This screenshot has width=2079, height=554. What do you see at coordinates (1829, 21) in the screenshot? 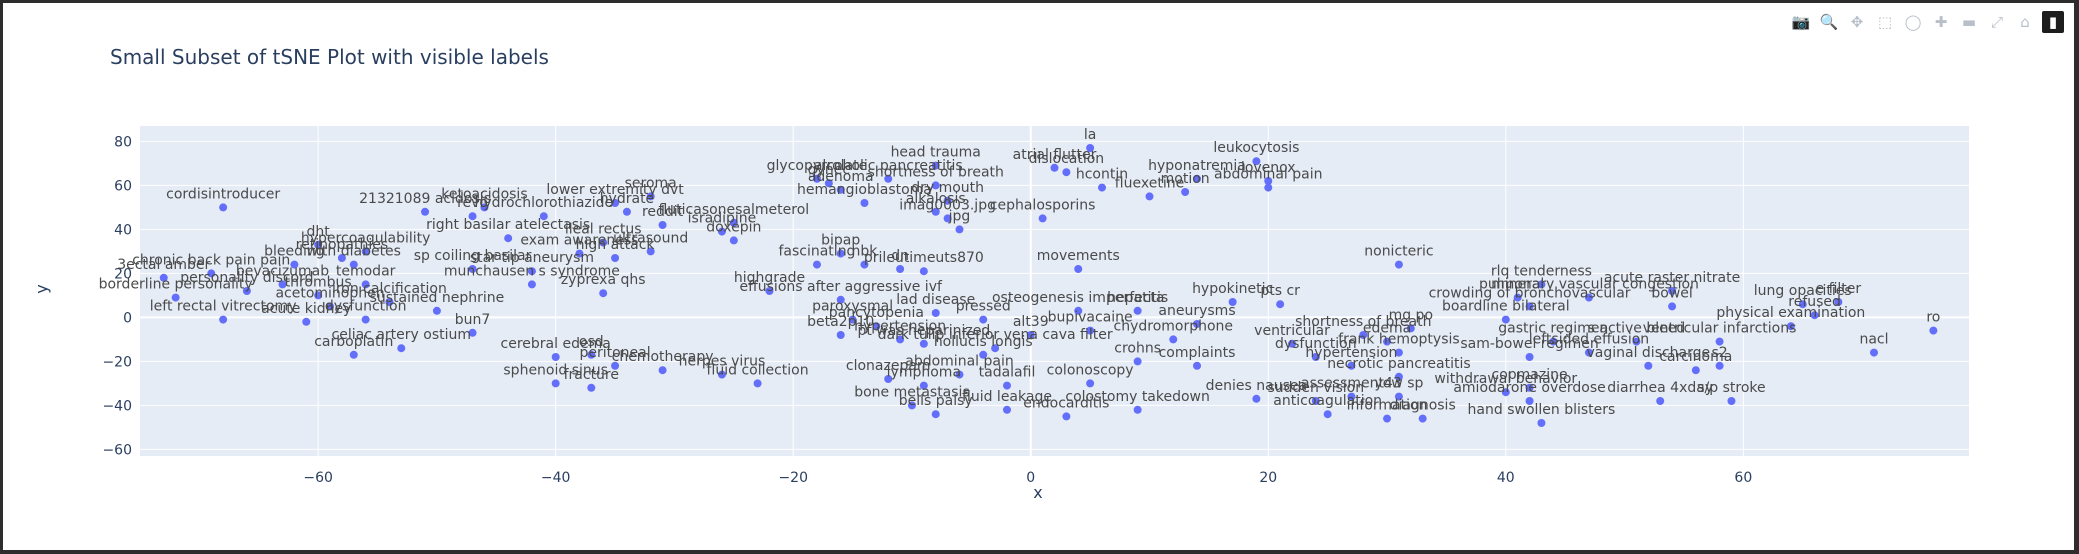
I see `zoom-icon: 🔍` at bounding box center [1829, 21].